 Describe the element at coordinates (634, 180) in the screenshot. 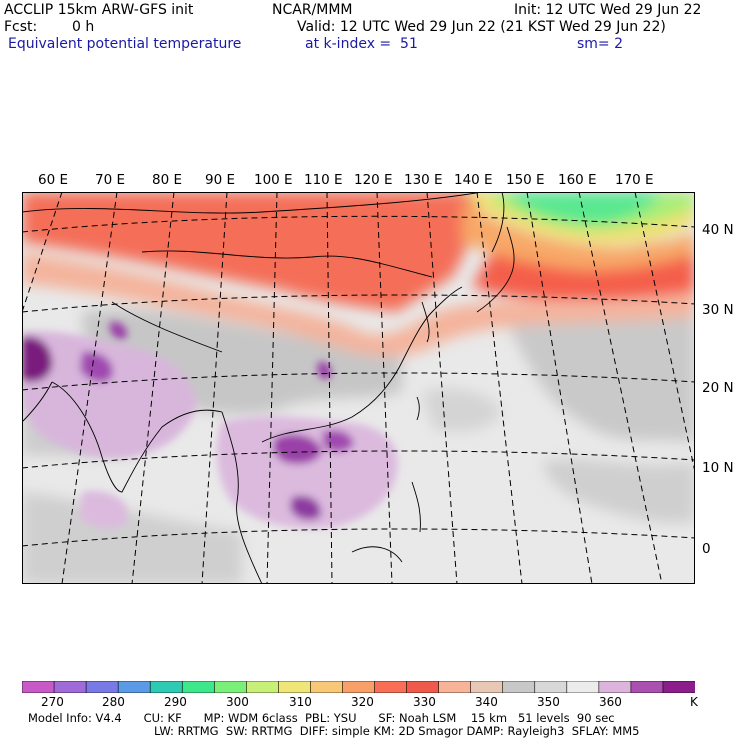

I see `lon-label: 170 E` at that location.